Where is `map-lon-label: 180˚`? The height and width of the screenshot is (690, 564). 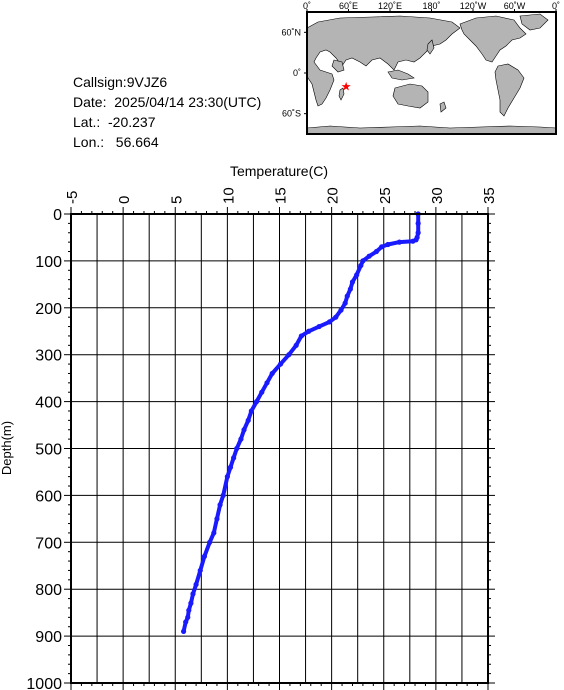
map-lon-label: 180˚ is located at coordinates (431, 6).